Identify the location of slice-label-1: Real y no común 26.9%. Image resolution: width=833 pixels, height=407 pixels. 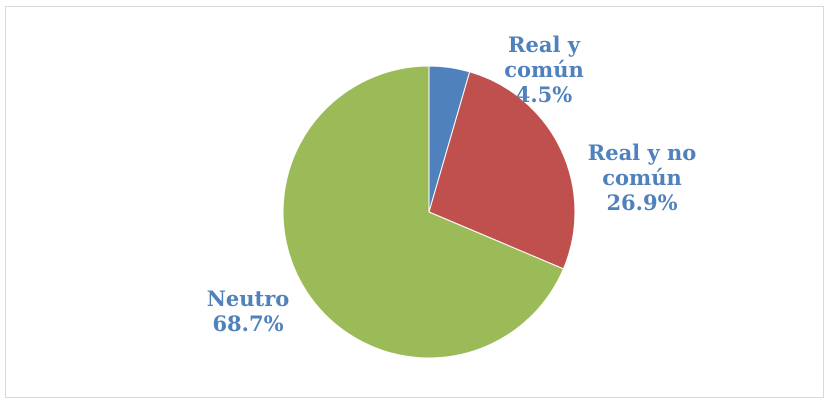
(642, 177).